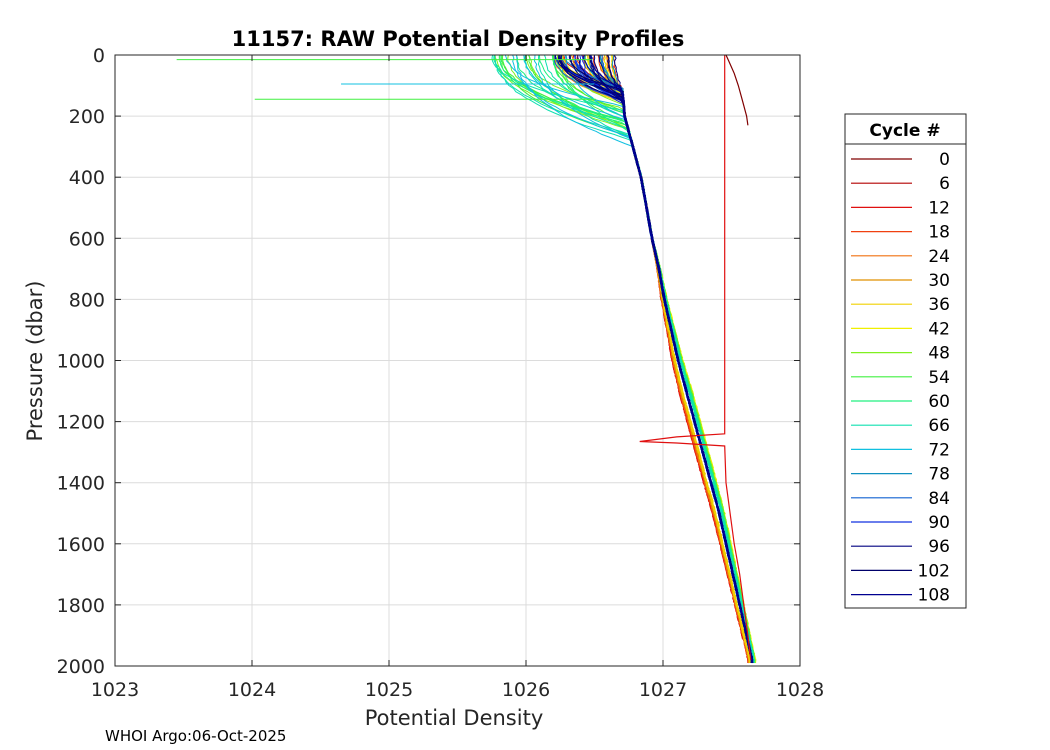 The height and width of the screenshot is (750, 1050). I want to click on legend-label-66: 66, so click(939, 426).